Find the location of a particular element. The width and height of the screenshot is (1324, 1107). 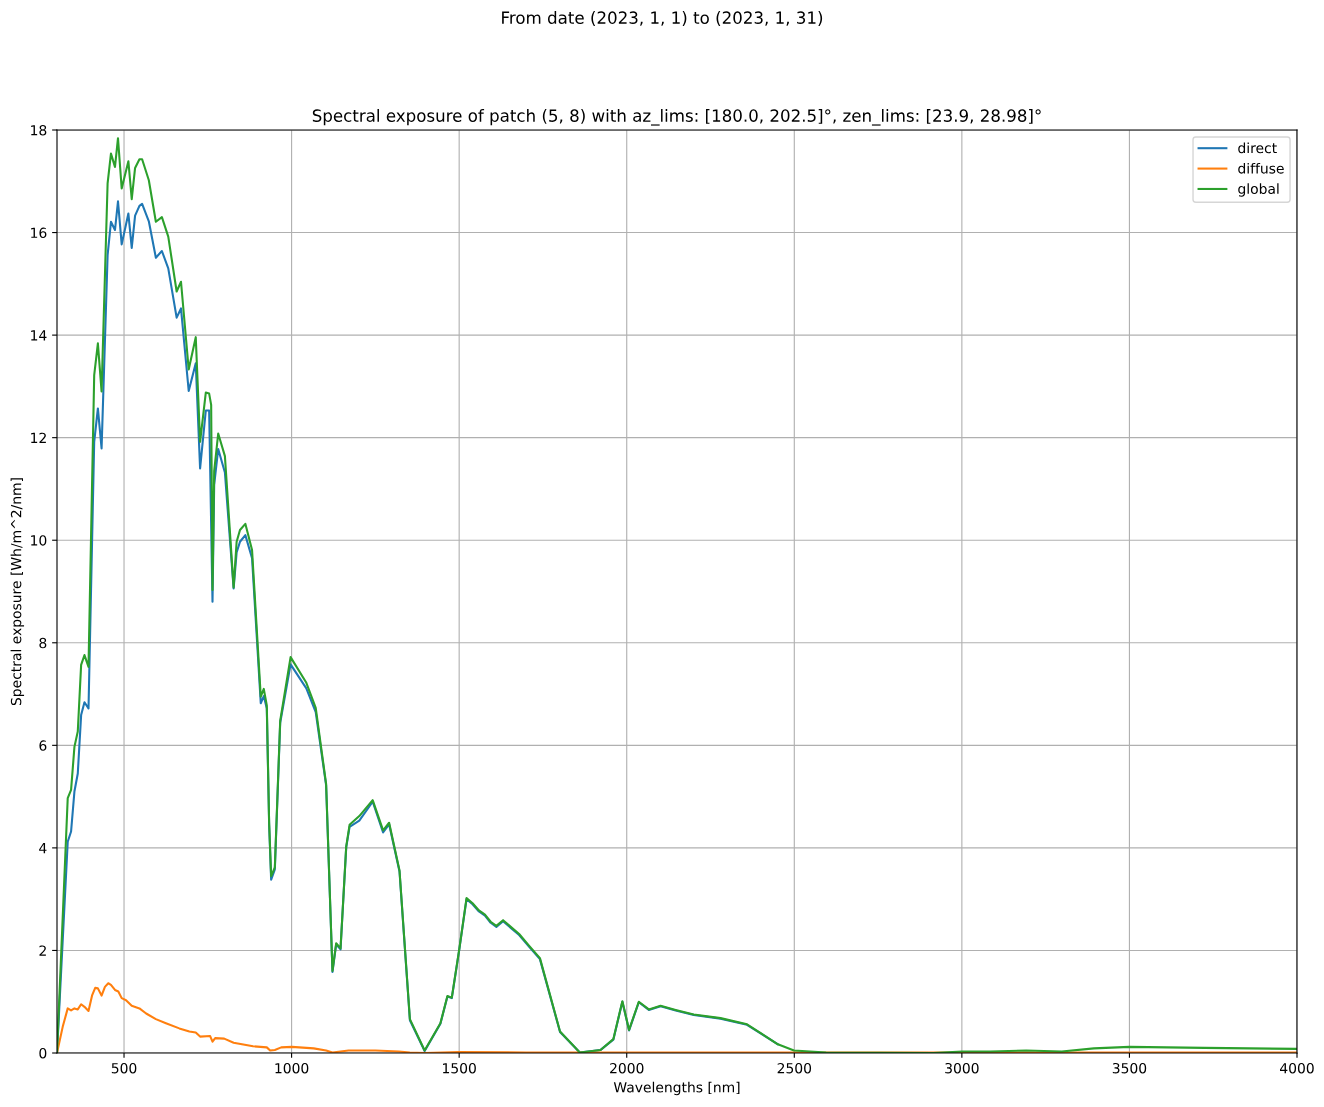

legend-label: global is located at coordinates (1258, 190).